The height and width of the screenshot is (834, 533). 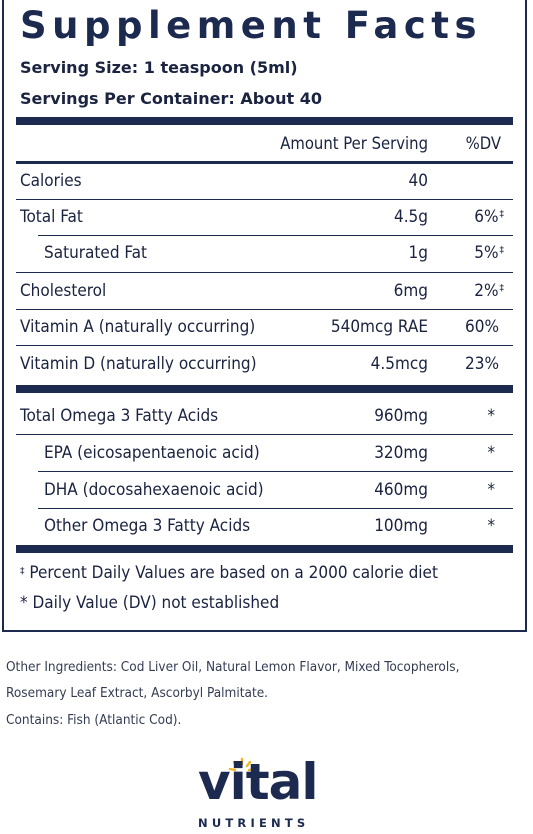 I want to click on footnote-star: * Daily Value (DV) not established, so click(x=150, y=603).